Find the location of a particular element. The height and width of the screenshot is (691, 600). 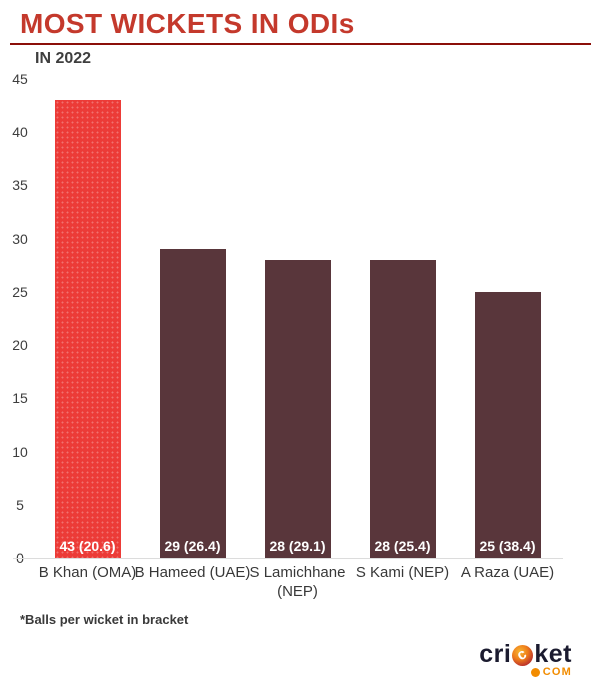

logo-wordmark: cri c ket is located at coordinates (525, 654).